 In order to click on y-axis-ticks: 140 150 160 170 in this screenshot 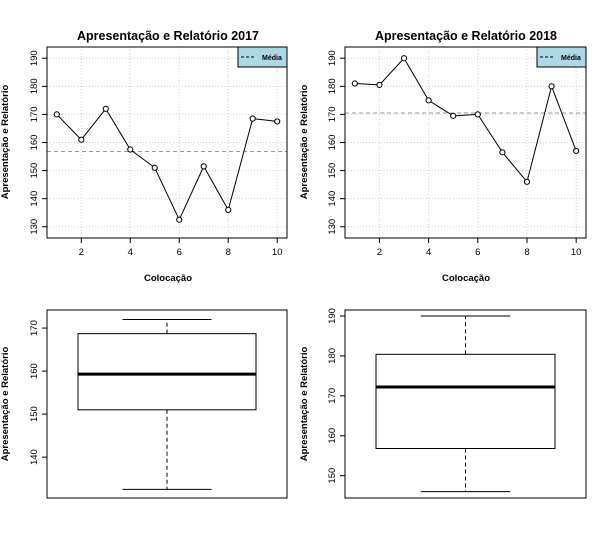, I will do `click(38, 392)`.